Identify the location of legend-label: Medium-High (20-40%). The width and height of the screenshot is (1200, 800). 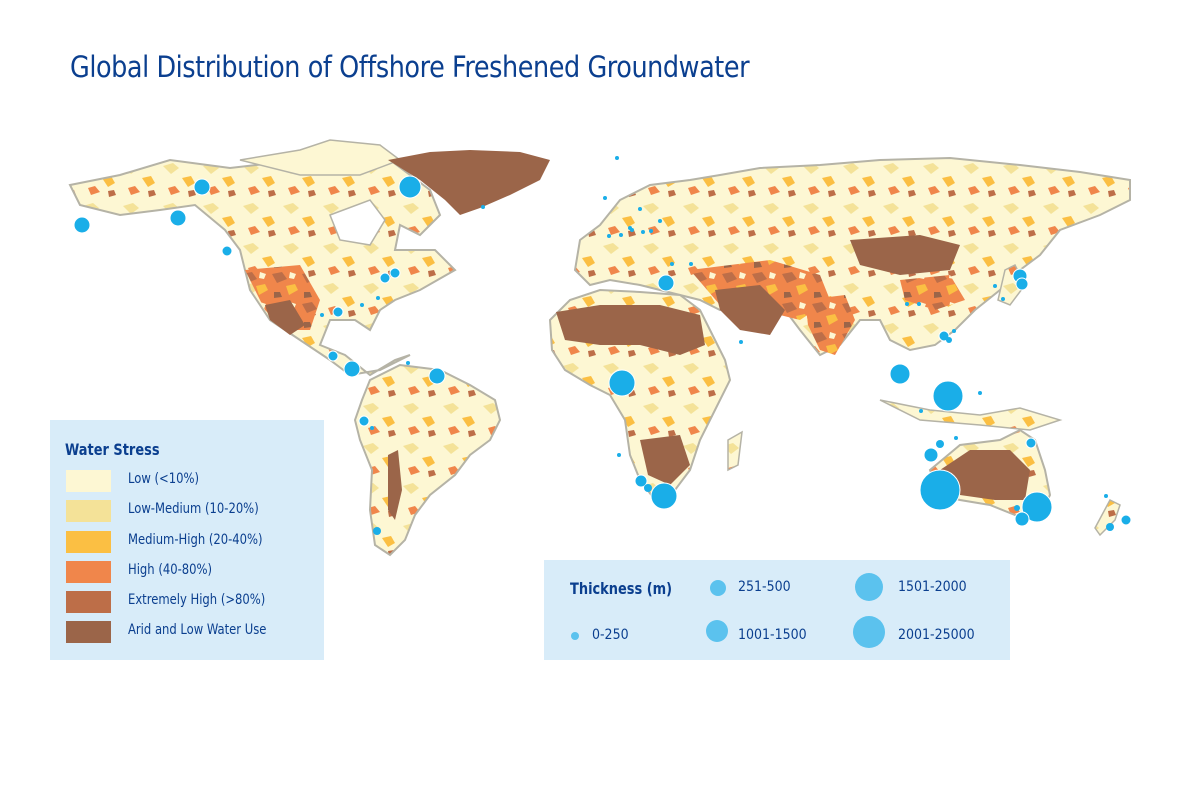
(195, 540).